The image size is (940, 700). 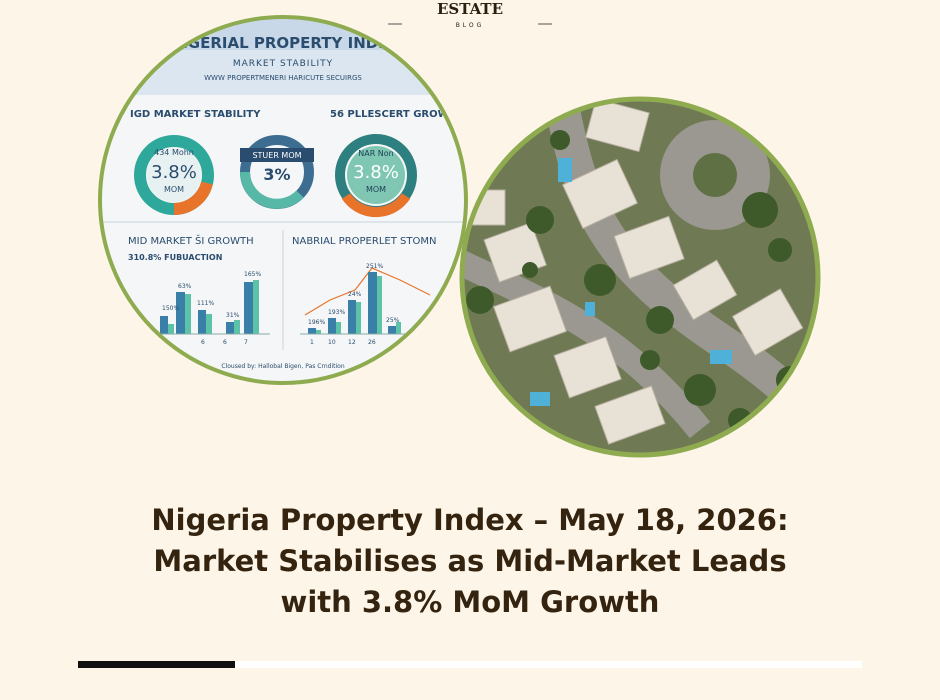 What do you see at coordinates (374, 266) in the screenshot?
I see `chart-label: 251%` at bounding box center [374, 266].